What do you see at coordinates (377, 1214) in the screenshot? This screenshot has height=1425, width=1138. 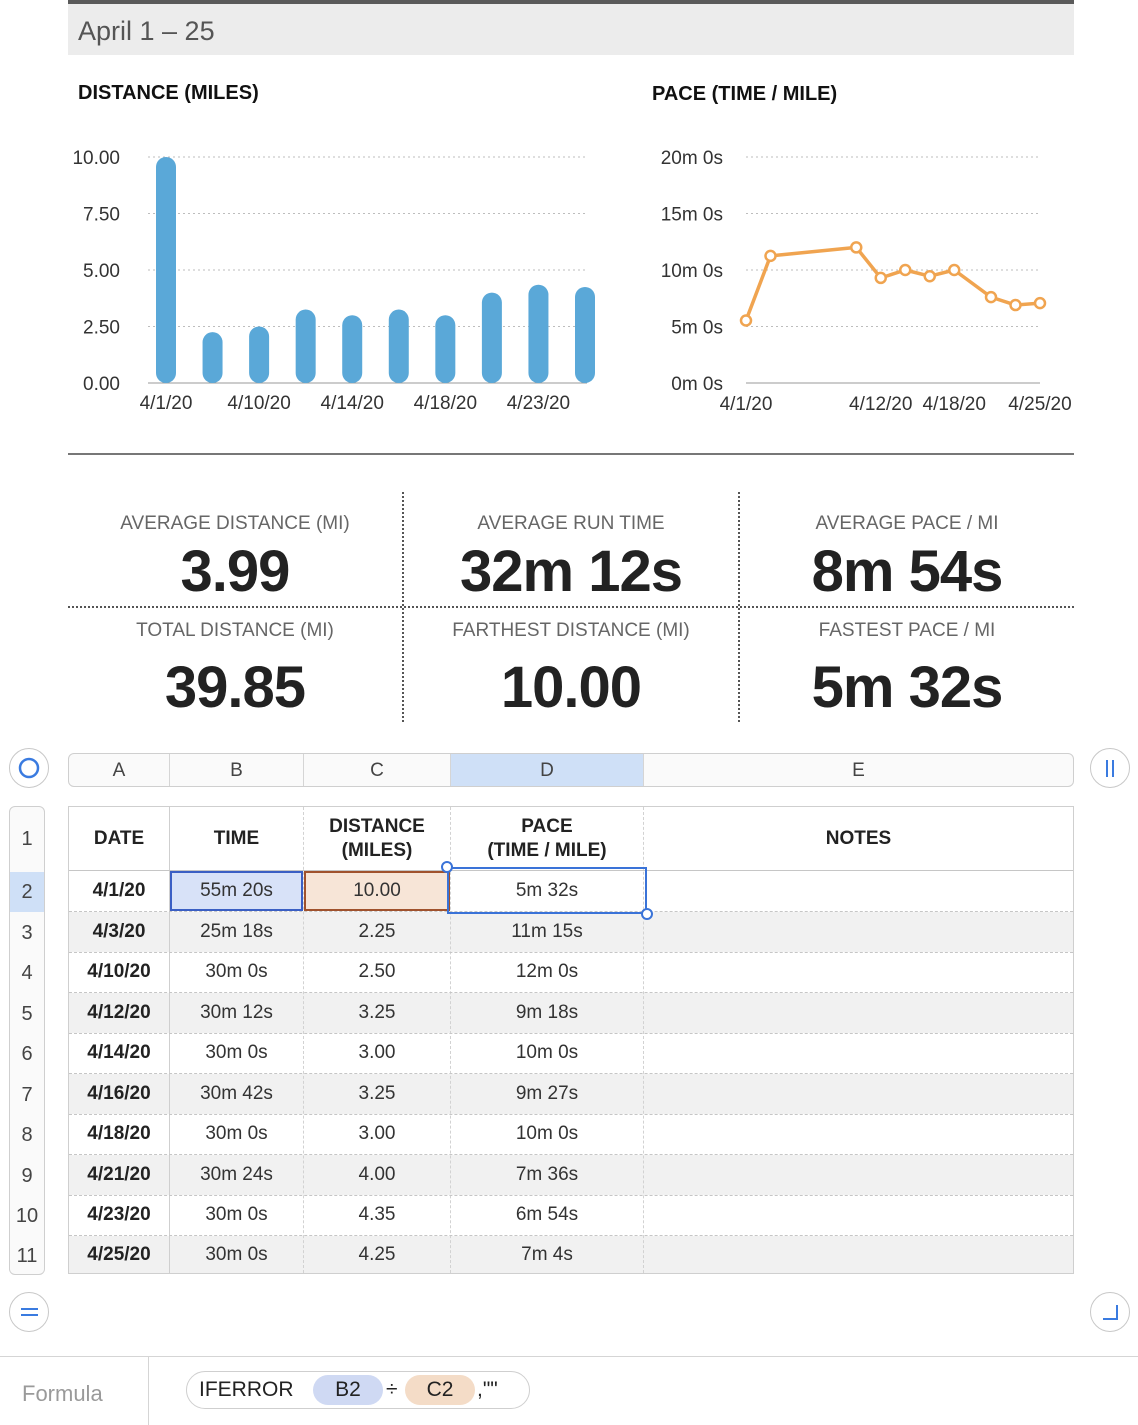 I see `cell-distance: 4.35` at bounding box center [377, 1214].